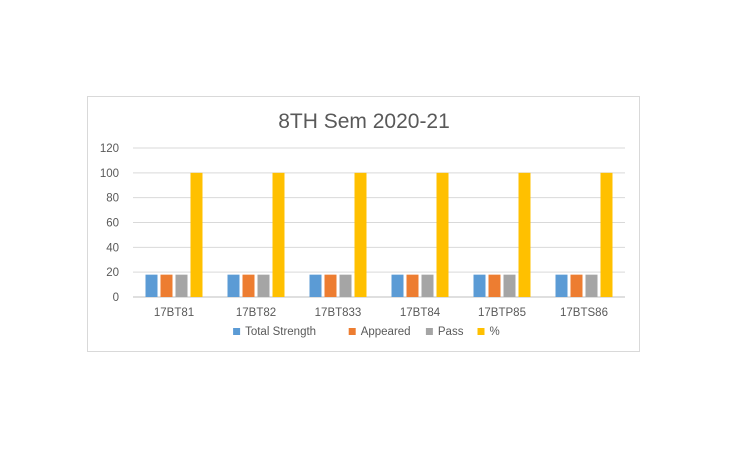 The width and height of the screenshot is (750, 450). I want to click on legend-item: Appeared, so click(379, 332).